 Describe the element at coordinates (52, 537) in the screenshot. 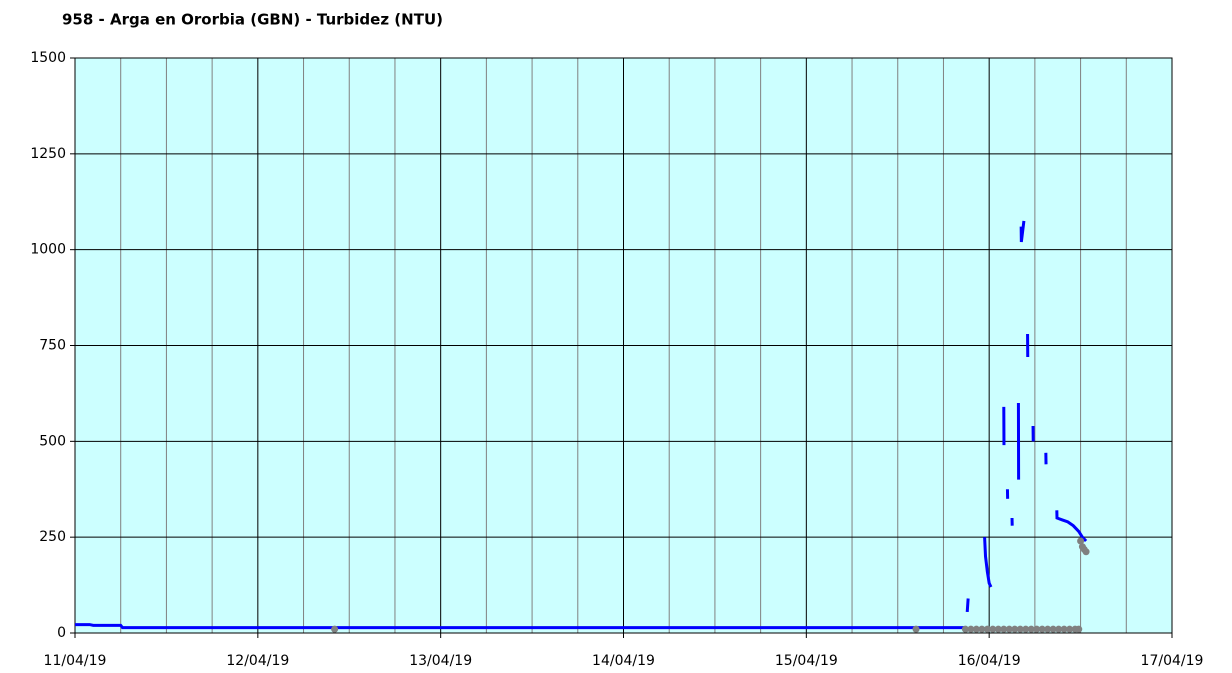

I see `y-tick-label: 250` at that location.